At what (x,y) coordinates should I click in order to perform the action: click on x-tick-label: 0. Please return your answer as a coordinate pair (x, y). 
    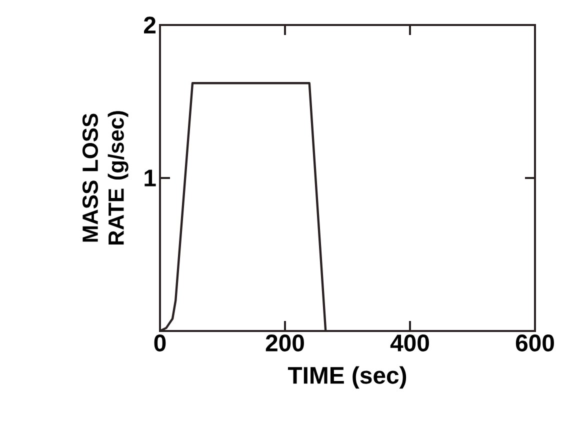
    Looking at the image, I should click on (160, 343).